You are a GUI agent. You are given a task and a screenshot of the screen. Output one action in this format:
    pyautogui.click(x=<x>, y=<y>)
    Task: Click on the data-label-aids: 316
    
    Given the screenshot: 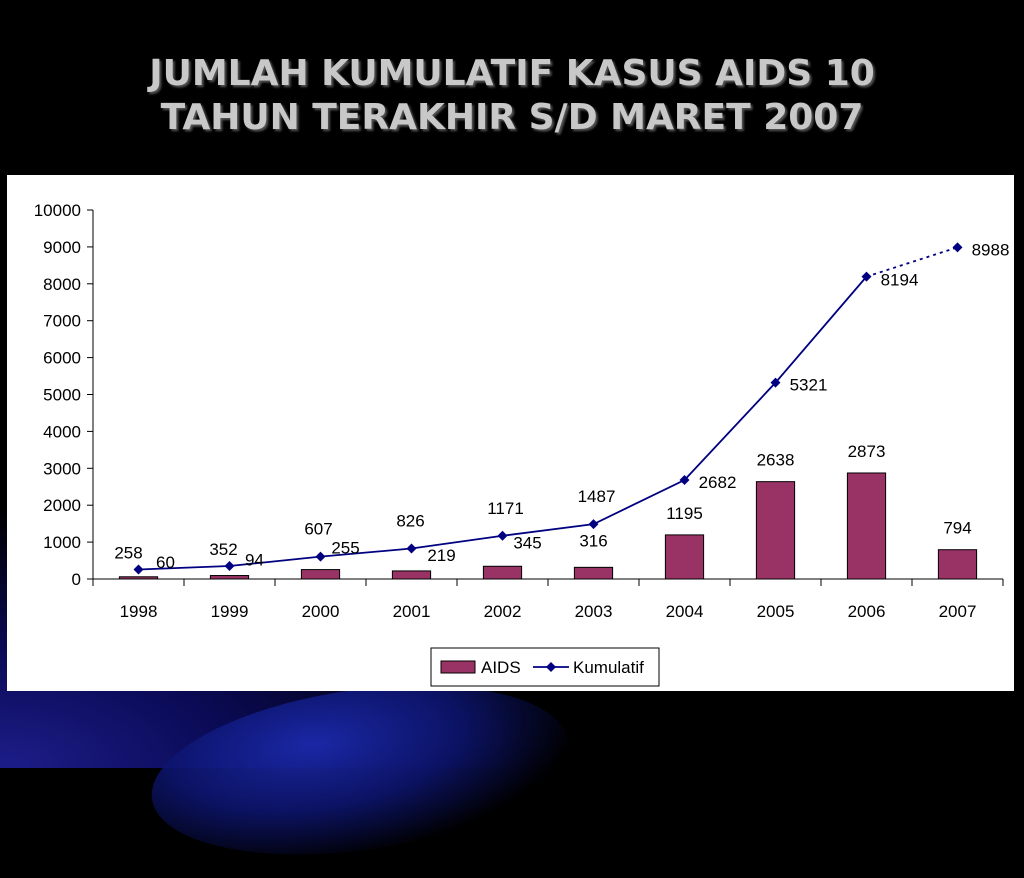 What is the action you would take?
    pyautogui.click(x=593, y=540)
    